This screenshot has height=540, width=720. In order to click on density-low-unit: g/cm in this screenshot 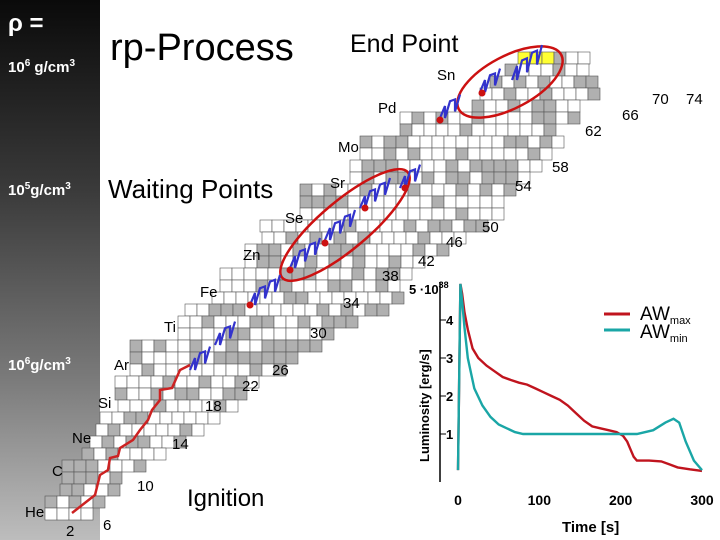, I will do `click(48, 365)`.